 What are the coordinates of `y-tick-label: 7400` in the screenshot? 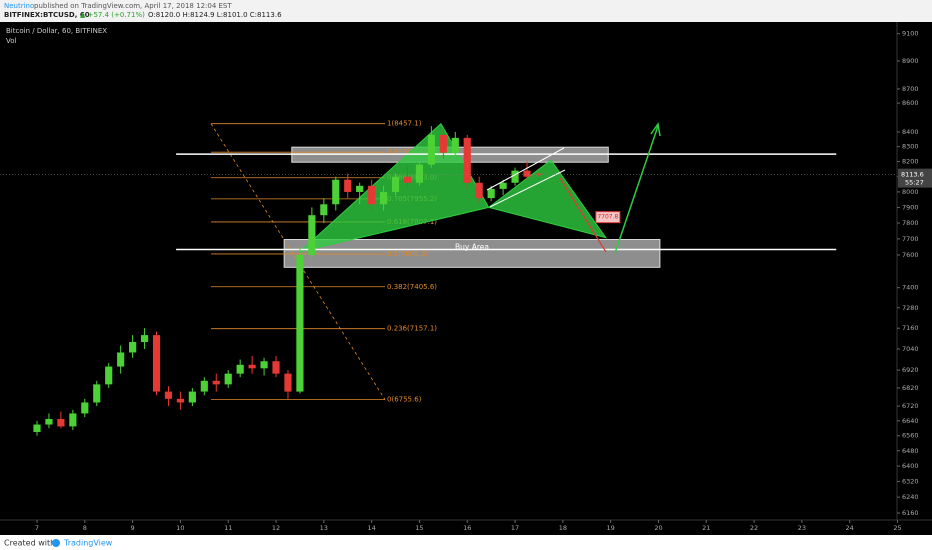 It's located at (910, 288).